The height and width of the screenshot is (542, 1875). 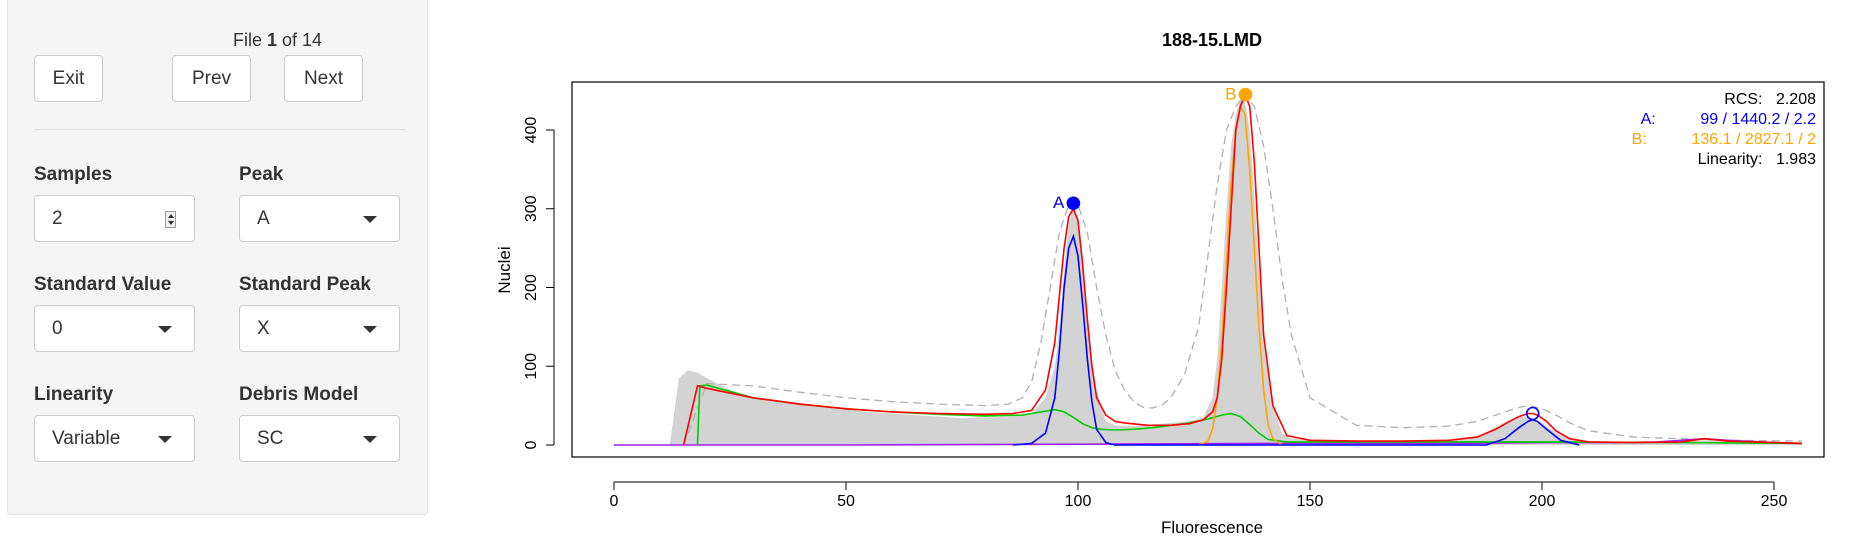 What do you see at coordinates (1743, 99) in the screenshot?
I see `annotation-label: RCS:` at bounding box center [1743, 99].